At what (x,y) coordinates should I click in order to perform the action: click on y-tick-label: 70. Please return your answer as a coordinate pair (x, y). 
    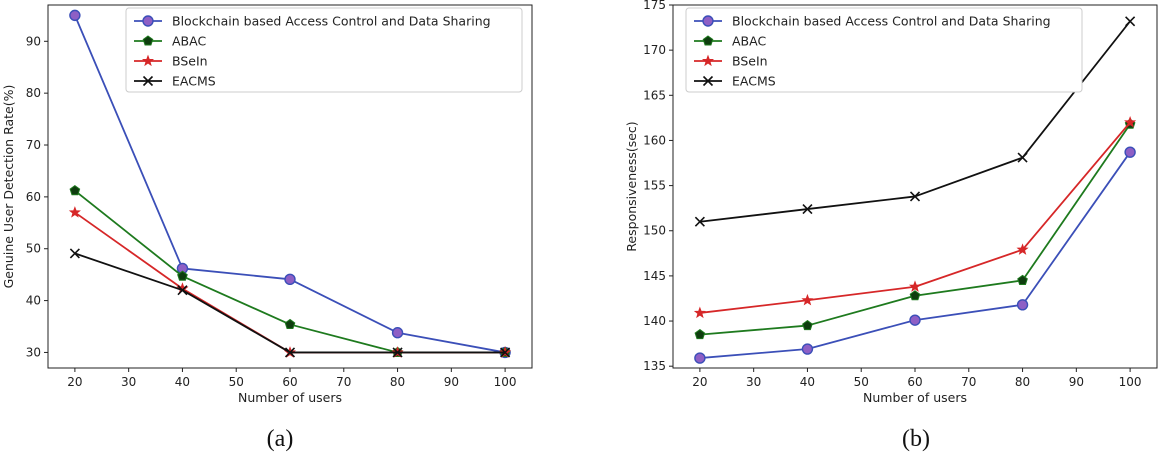
    Looking at the image, I should click on (33, 145).